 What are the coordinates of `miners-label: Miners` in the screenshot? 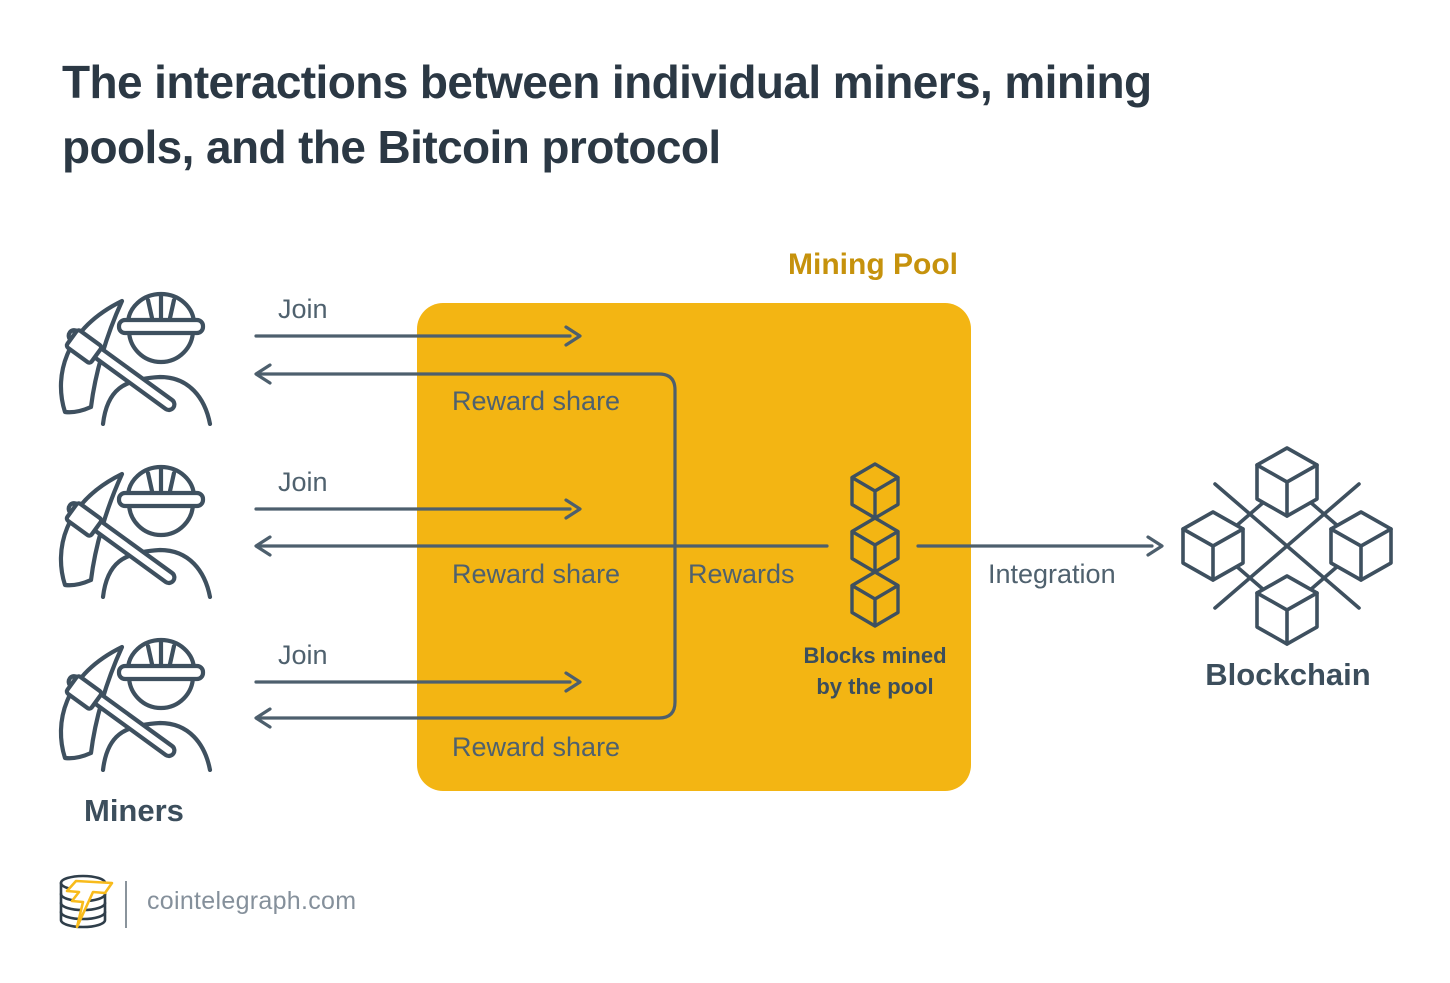 It's located at (134, 810).